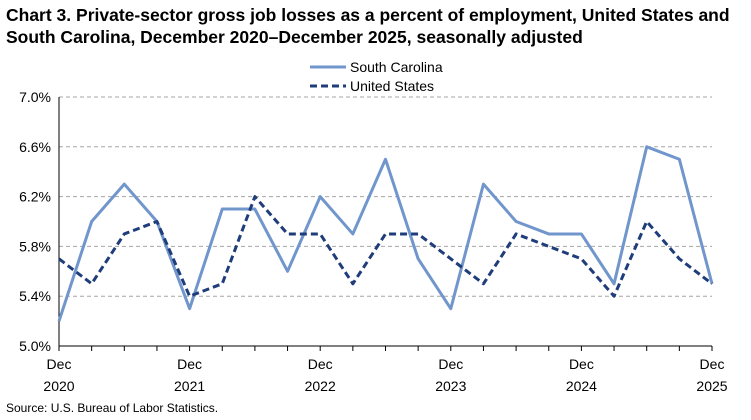  I want to click on y-tick-label: 6.2%, so click(35, 197).